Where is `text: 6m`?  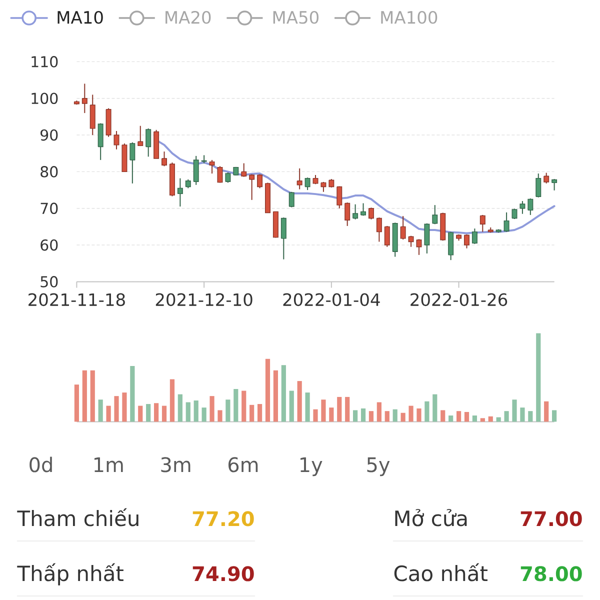
text: 6m is located at coordinates (243, 464).